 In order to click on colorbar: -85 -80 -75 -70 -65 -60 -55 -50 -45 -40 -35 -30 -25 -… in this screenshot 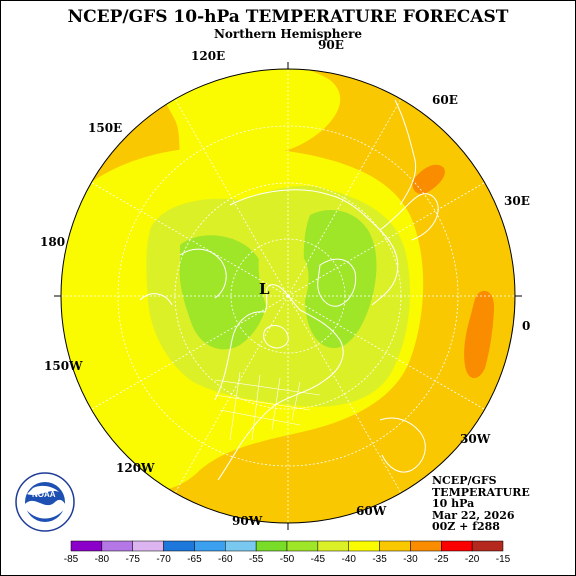, I will do `click(287, 552)`.